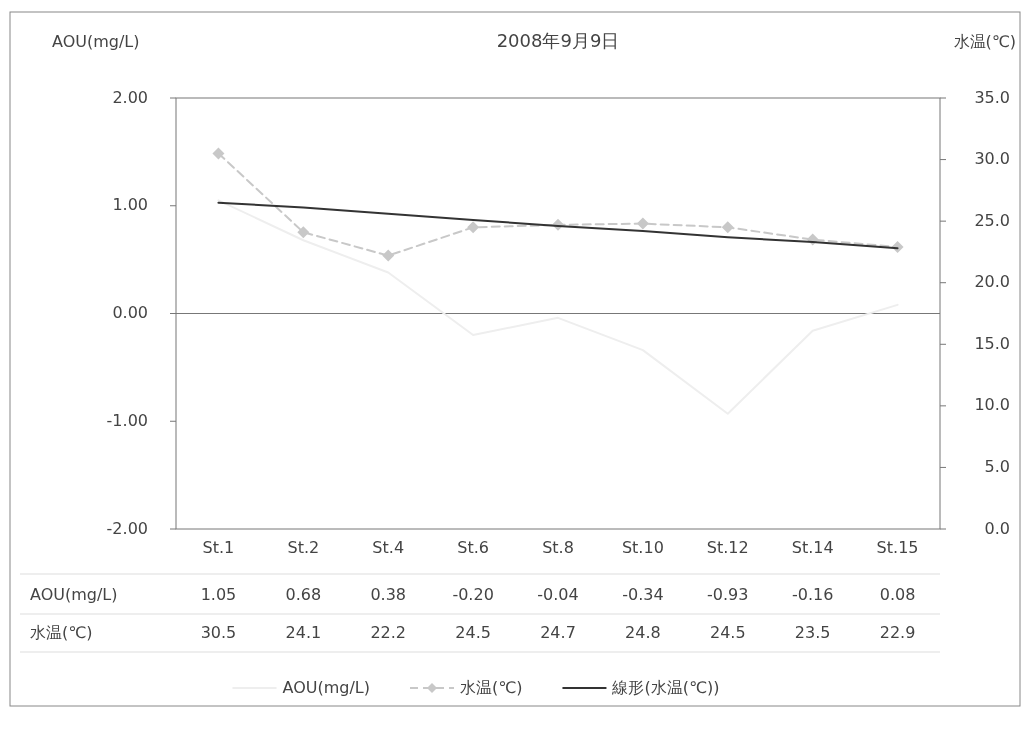 The height and width of the screenshot is (731, 1030). Describe the element at coordinates (218, 547) in the screenshot. I see `x-tick-label: St.1` at that location.